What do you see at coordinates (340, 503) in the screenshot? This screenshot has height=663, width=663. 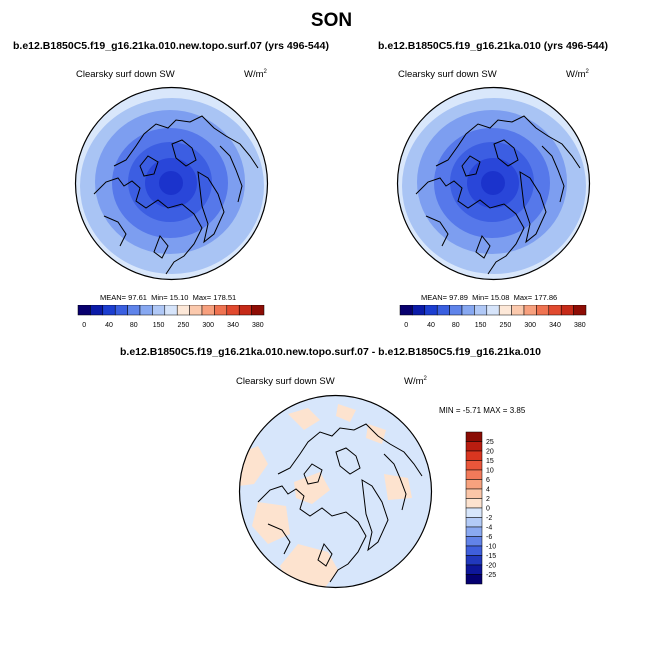 I see `panel-3-coastlines` at bounding box center [340, 503].